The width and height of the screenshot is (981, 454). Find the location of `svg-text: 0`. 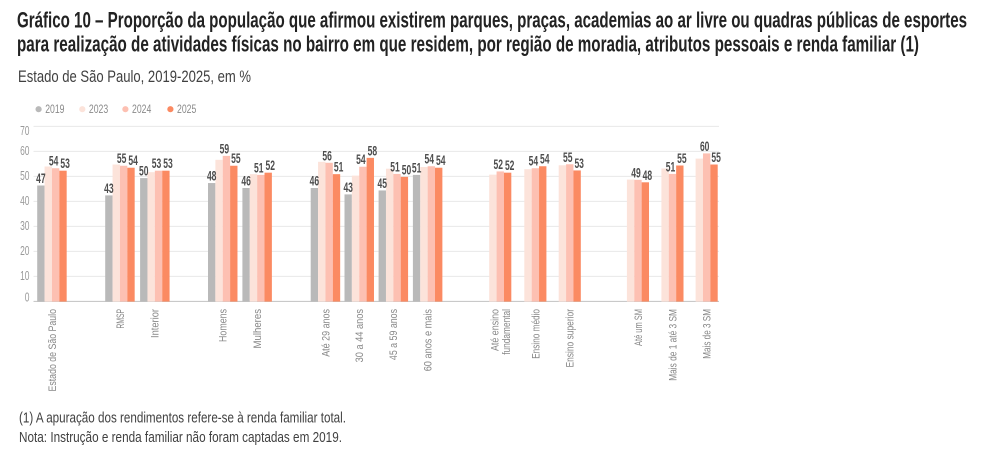

svg-text: 0 is located at coordinates (27, 296).